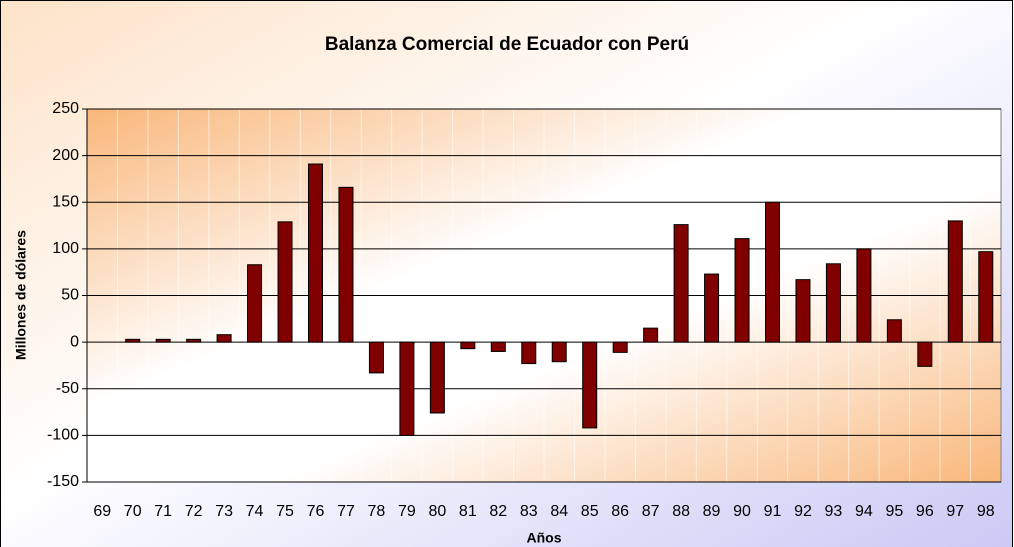 The height and width of the screenshot is (547, 1014). Describe the element at coordinates (133, 511) in the screenshot. I see `x-tick-label: 70` at that location.